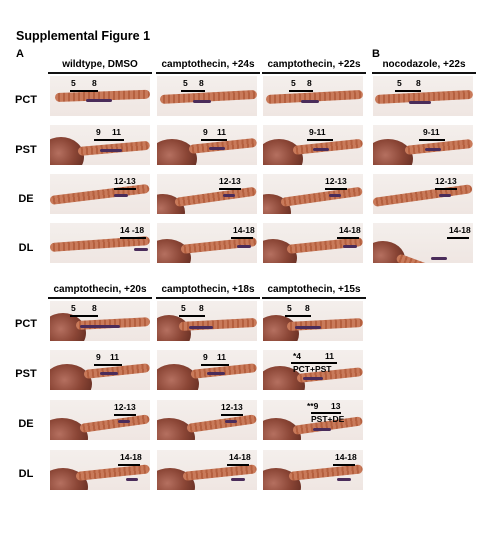 Image resolution: width=500 pixels, height=550 pixels. Describe the element at coordinates (376, 54) in the screenshot. I see `panel-label-b: B` at that location.